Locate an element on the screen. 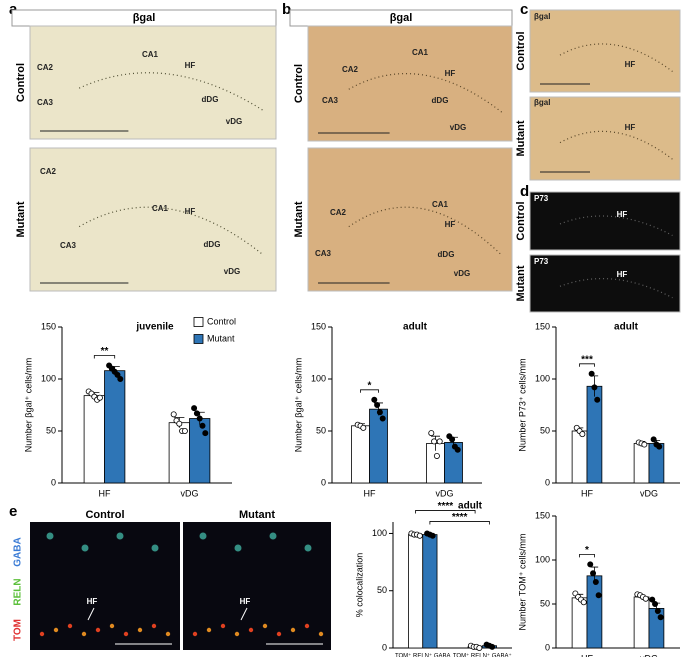  chart-title: adult is located at coordinates (626, 327).